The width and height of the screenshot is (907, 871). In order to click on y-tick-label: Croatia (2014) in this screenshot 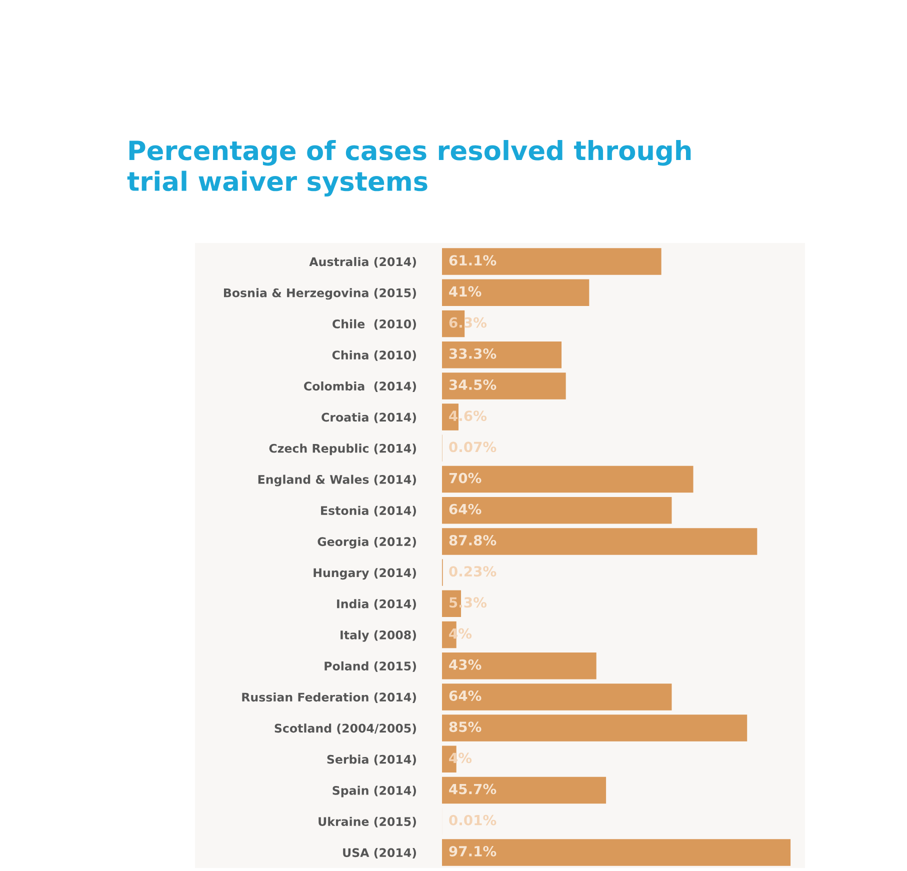, I will do `click(369, 418)`.